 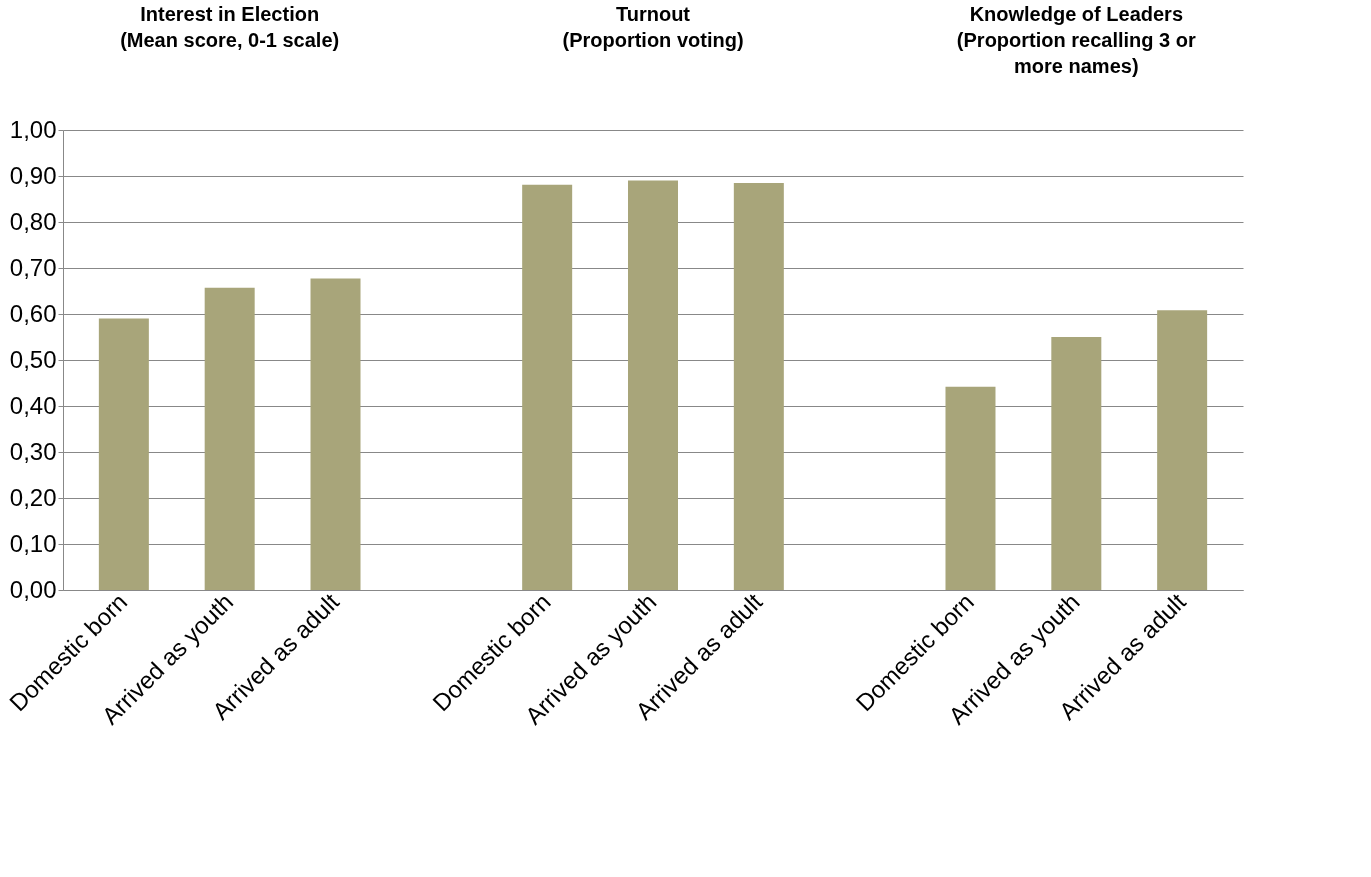 I want to click on y-tick-label: 0,40, so click(x=33, y=405).